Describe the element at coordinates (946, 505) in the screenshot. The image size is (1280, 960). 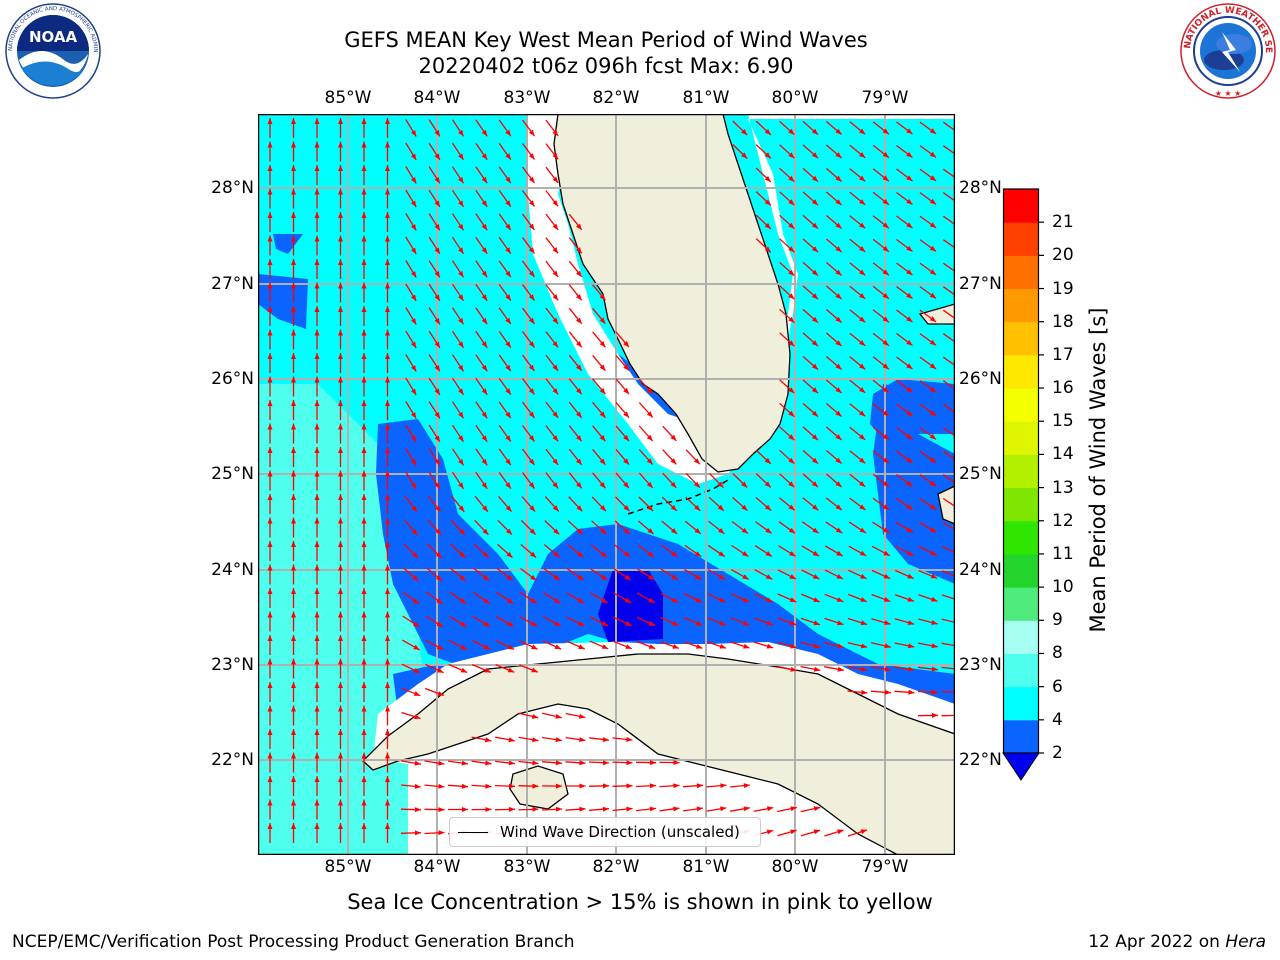
I see `bahamas-land` at that location.